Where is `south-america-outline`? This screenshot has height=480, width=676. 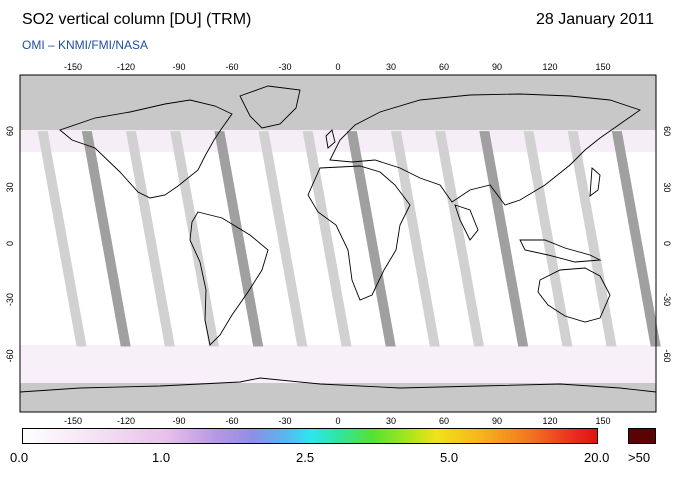 south-america-outline is located at coordinates (229, 278).